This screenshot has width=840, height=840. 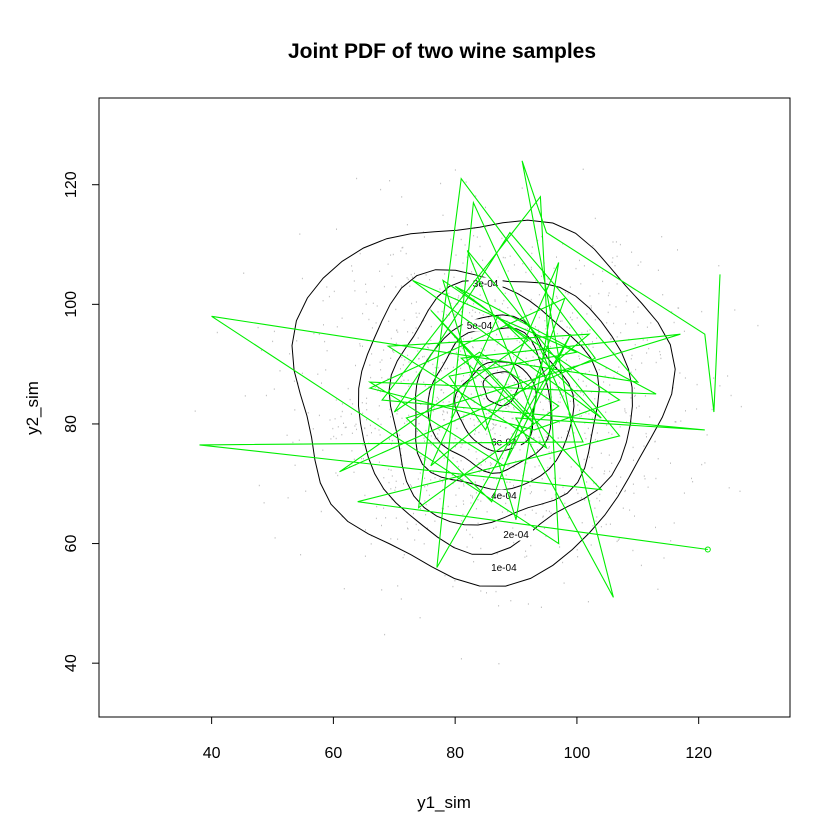 I want to click on x-axis-label: y1_sim, so click(x=444, y=802).